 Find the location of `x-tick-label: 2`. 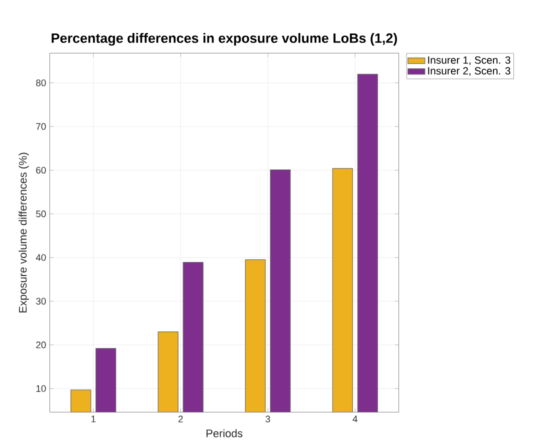

x-tick-label: 2 is located at coordinates (180, 419).